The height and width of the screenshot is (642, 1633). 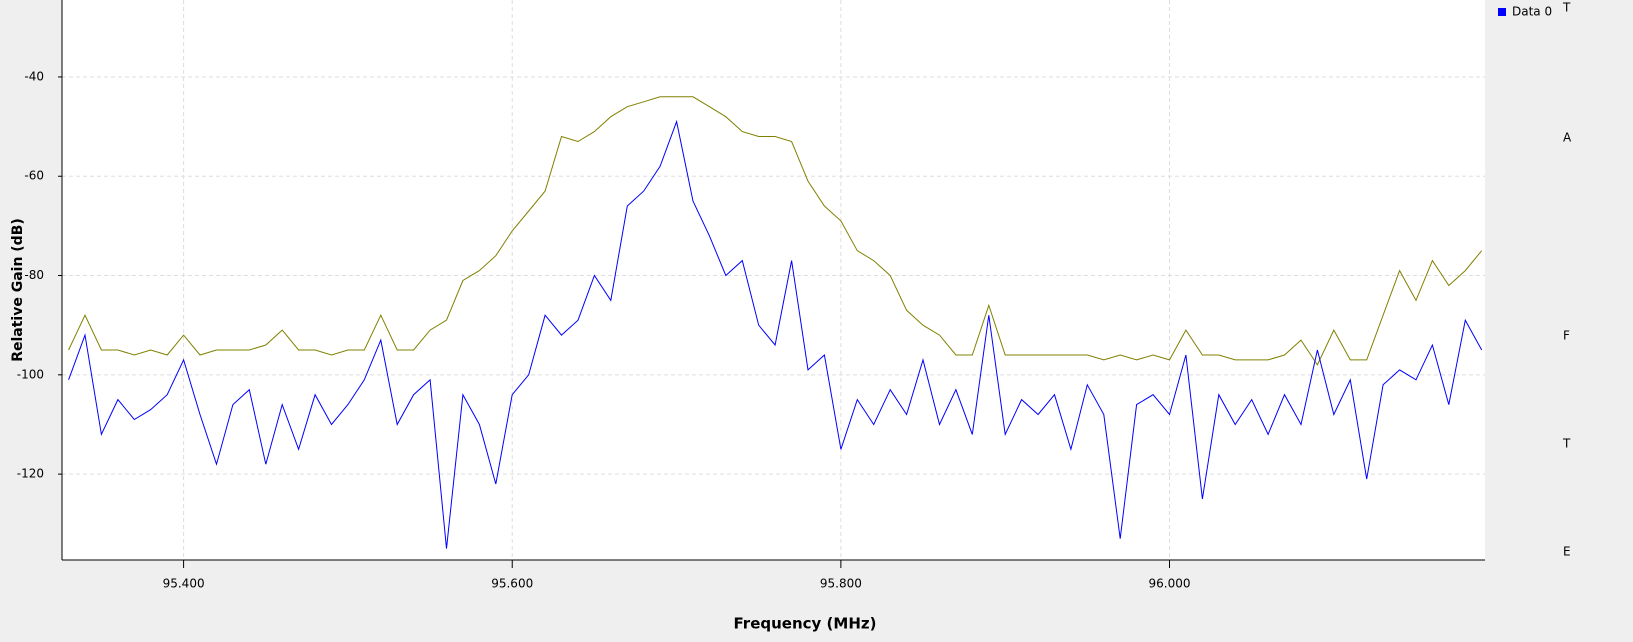 I want to click on side-panel-label: A, so click(x=1567, y=138).